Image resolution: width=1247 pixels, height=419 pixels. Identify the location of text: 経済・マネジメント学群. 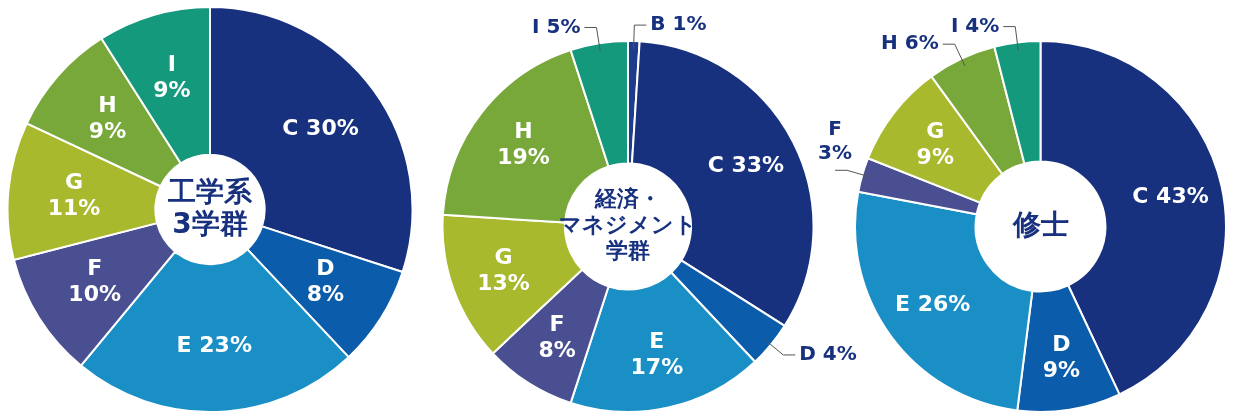
(628, 225).